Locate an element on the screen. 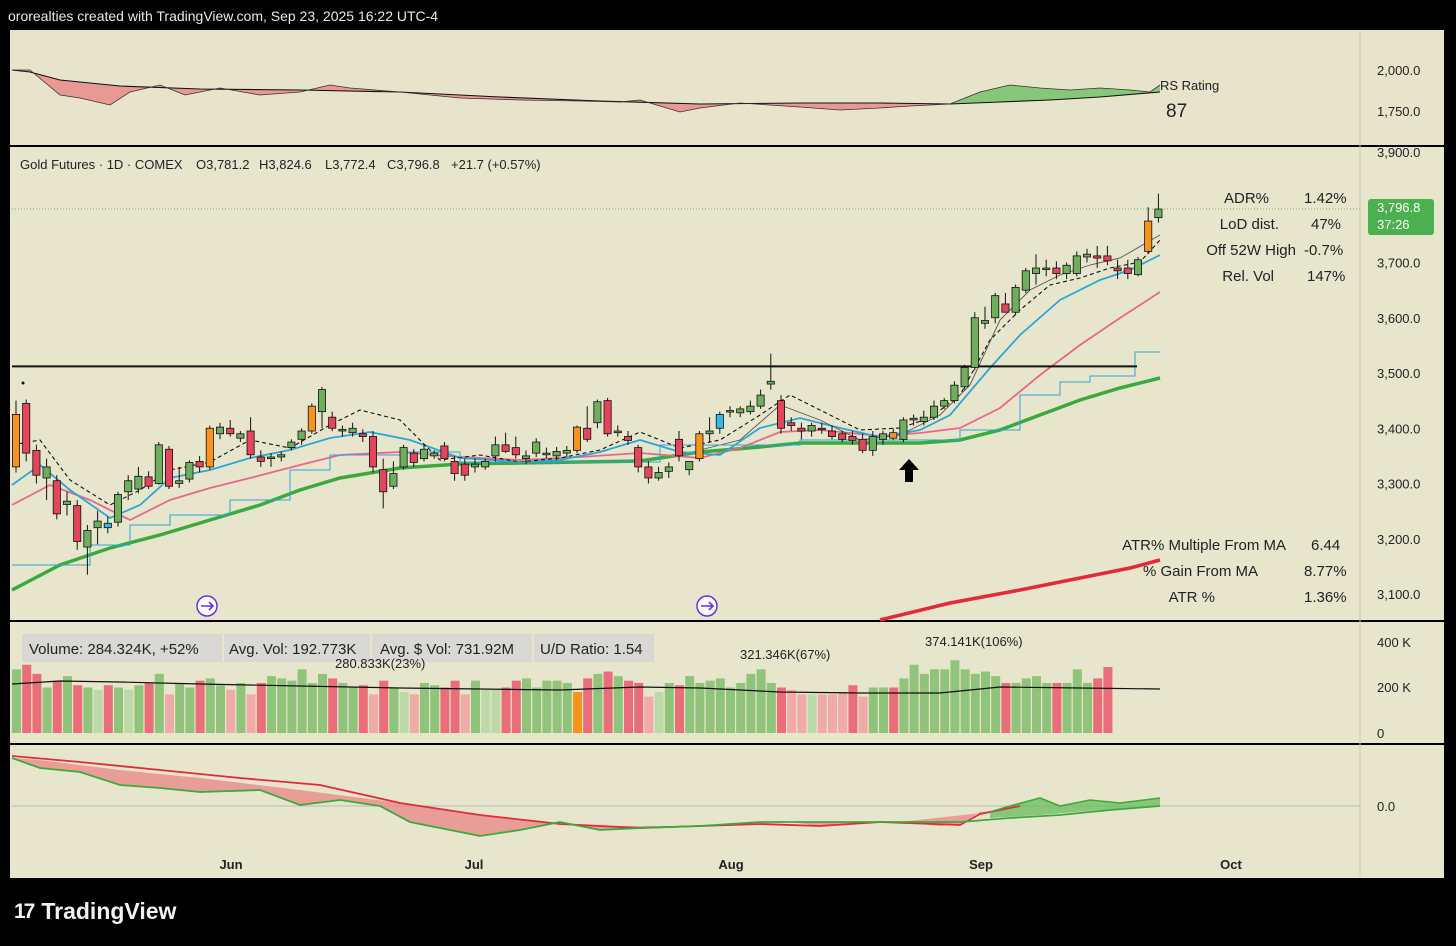 The image size is (1456, 946). stat-value: 6.44 is located at coordinates (1325, 545).